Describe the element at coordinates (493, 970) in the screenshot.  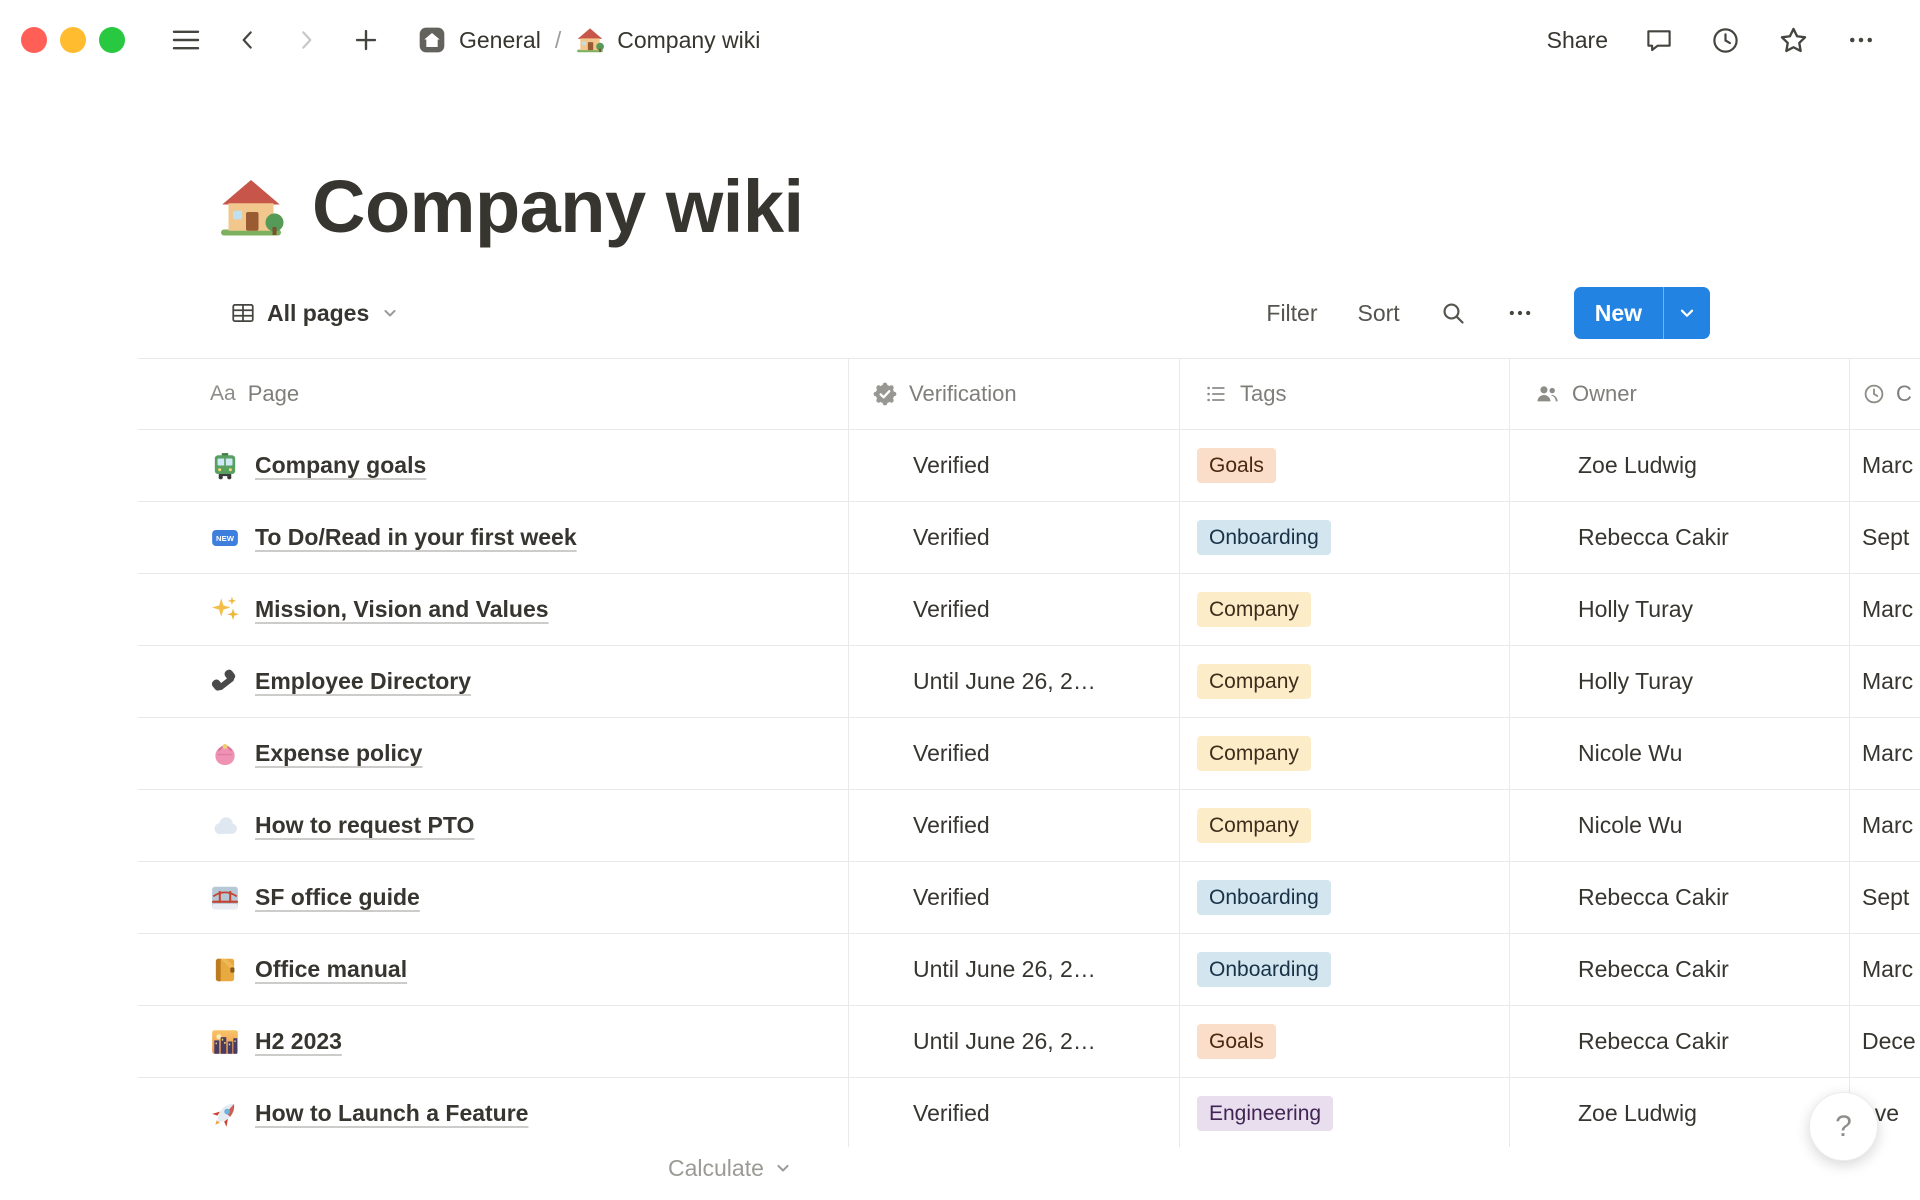
I see `page-cell: Office manual` at that location.